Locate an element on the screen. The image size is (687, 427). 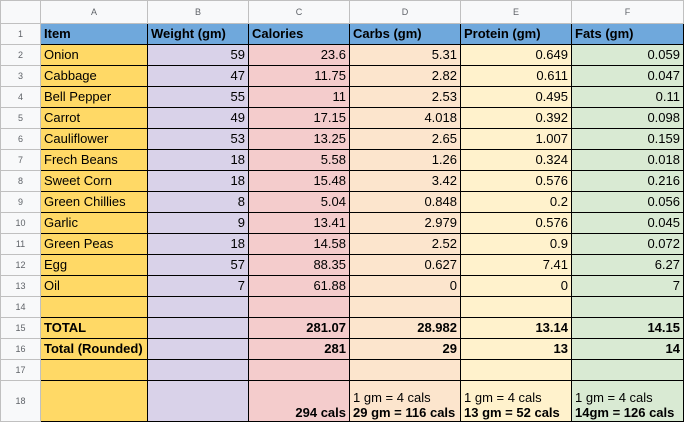
cell-item: Bell Pepper is located at coordinates (94, 97).